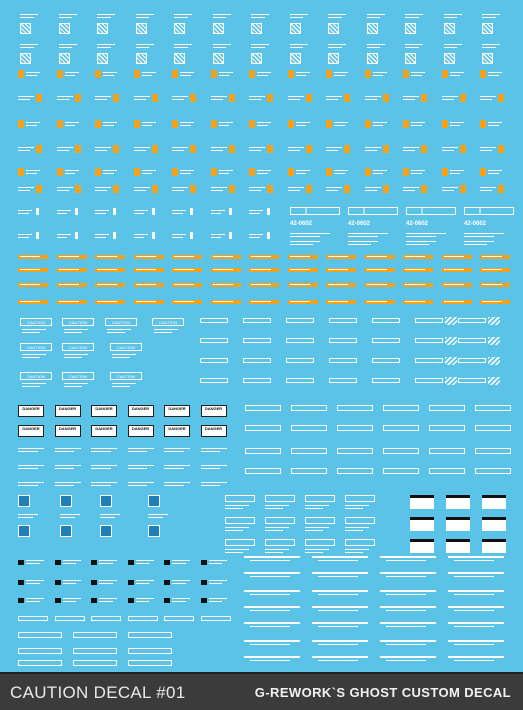  I want to click on white-tab, so click(153, 211).